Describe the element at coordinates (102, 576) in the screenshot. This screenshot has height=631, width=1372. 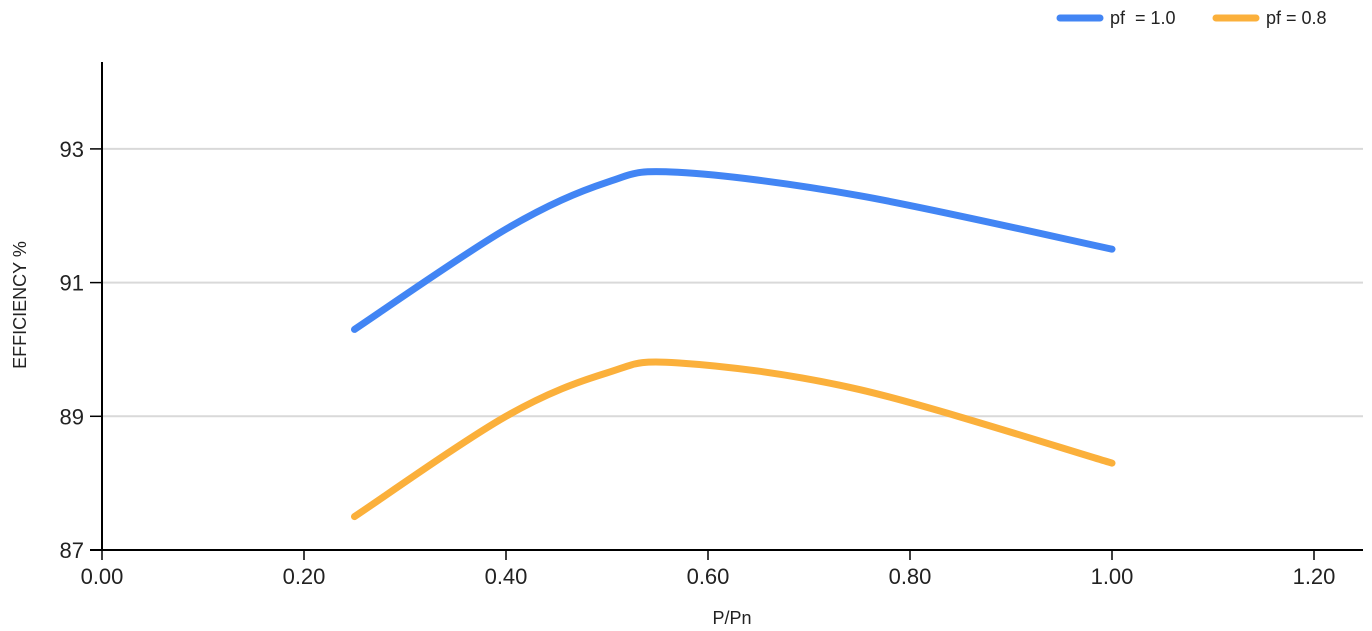
I see `x-tick-label: 0.00` at that location.